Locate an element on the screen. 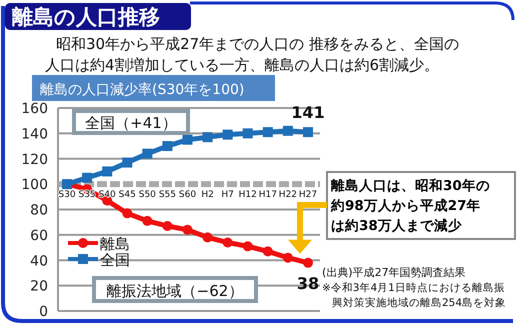  annotation: 全国（+41） is located at coordinates (131, 123).